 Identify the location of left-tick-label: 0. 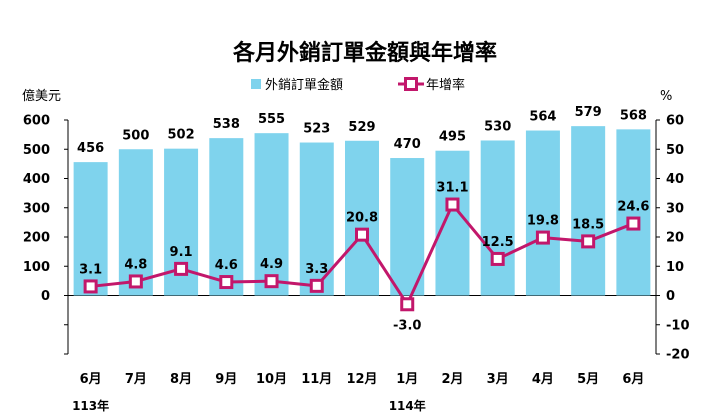
(45, 296).